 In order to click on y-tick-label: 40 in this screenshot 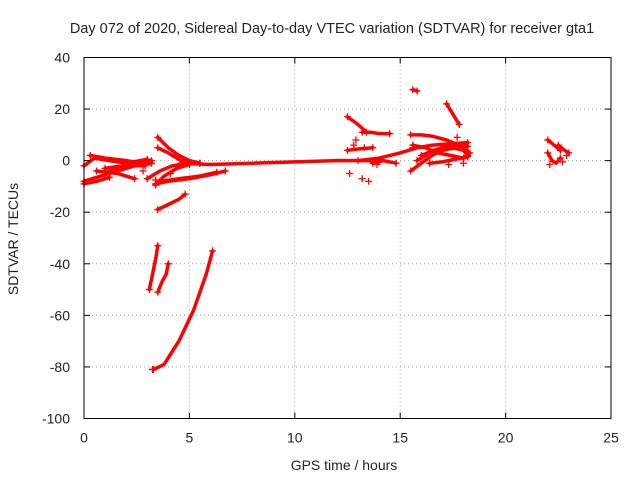, I will do `click(62, 58)`.